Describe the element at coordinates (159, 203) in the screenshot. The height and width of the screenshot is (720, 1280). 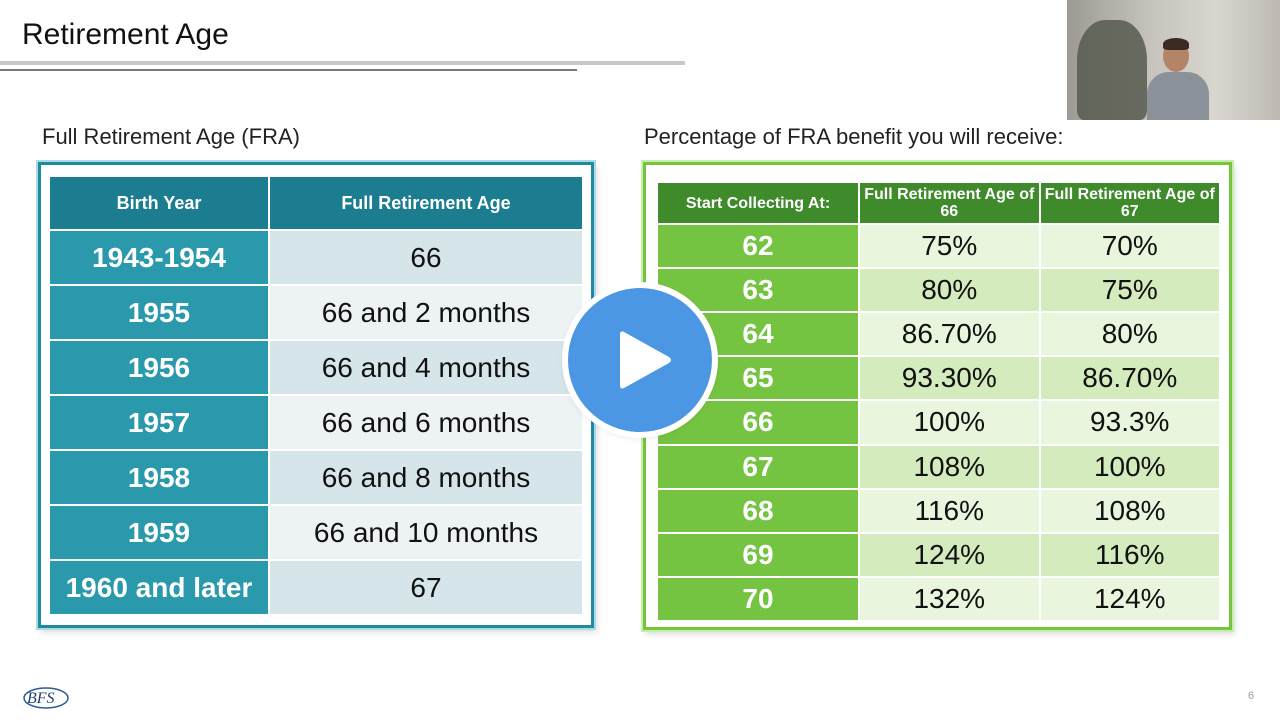
I see `column-header-birth-year: Birth Year` at that location.